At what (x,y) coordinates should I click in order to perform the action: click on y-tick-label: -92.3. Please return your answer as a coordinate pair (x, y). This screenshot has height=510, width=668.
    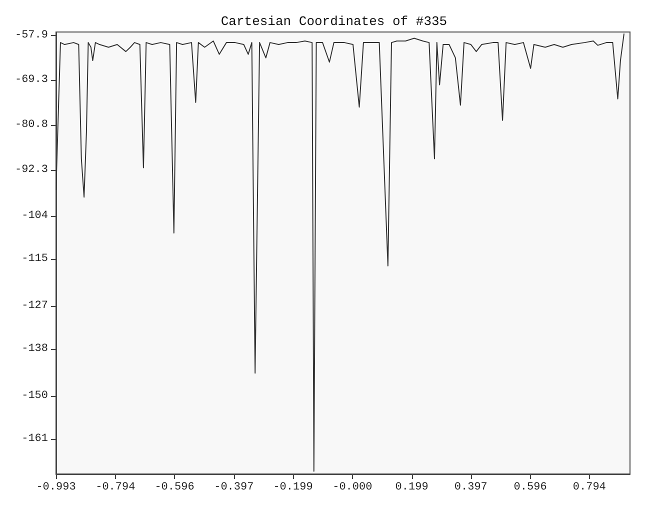
    Looking at the image, I should click on (31, 170).